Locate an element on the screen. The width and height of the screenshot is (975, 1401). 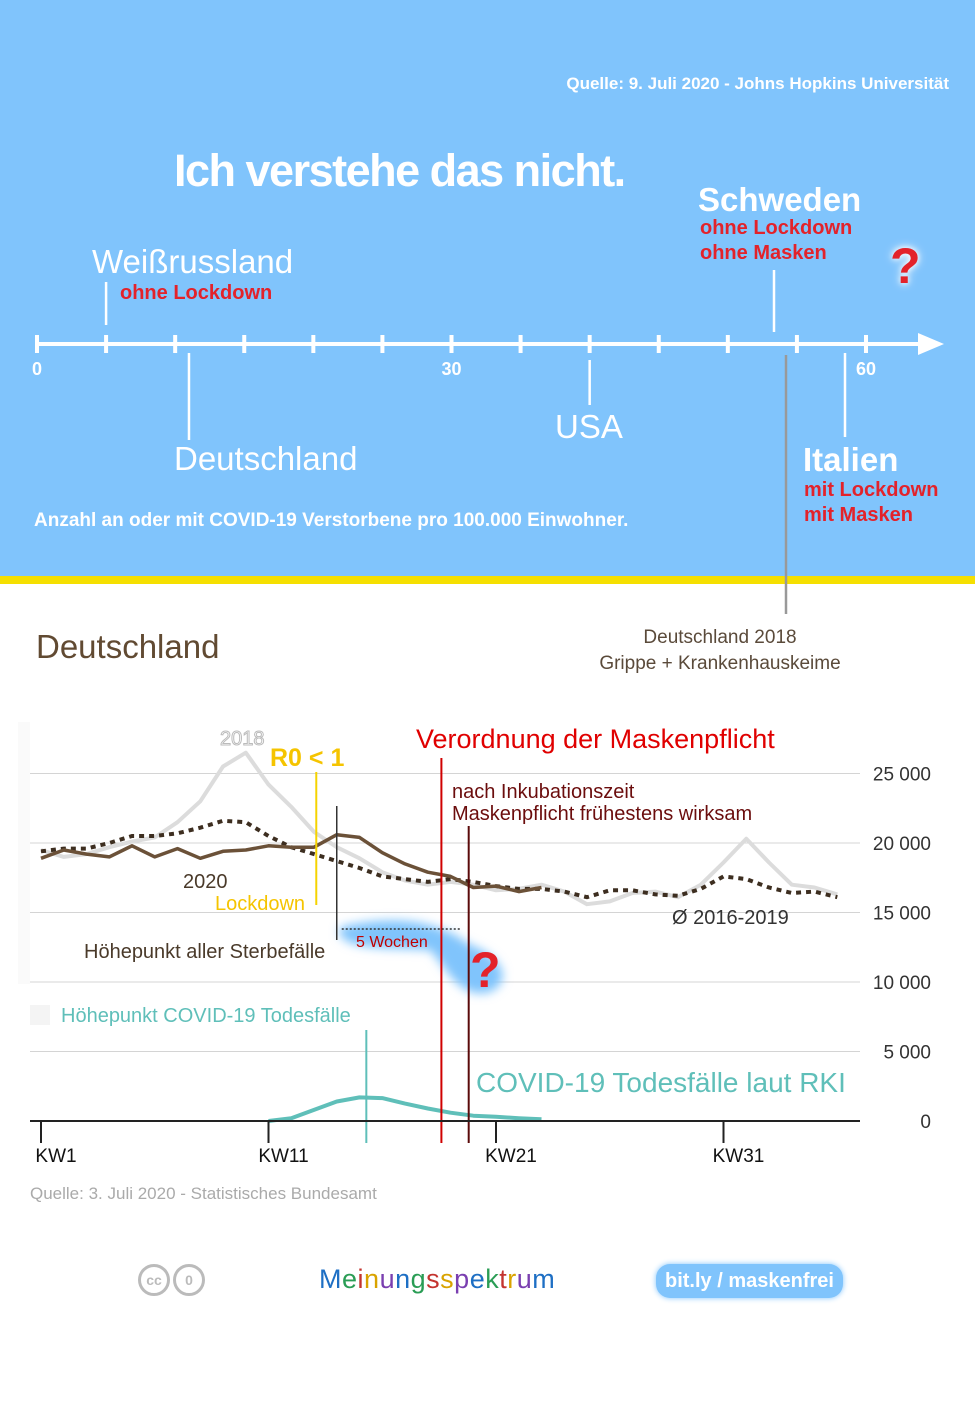
number-line-tick-label: 60 is located at coordinates (866, 369).